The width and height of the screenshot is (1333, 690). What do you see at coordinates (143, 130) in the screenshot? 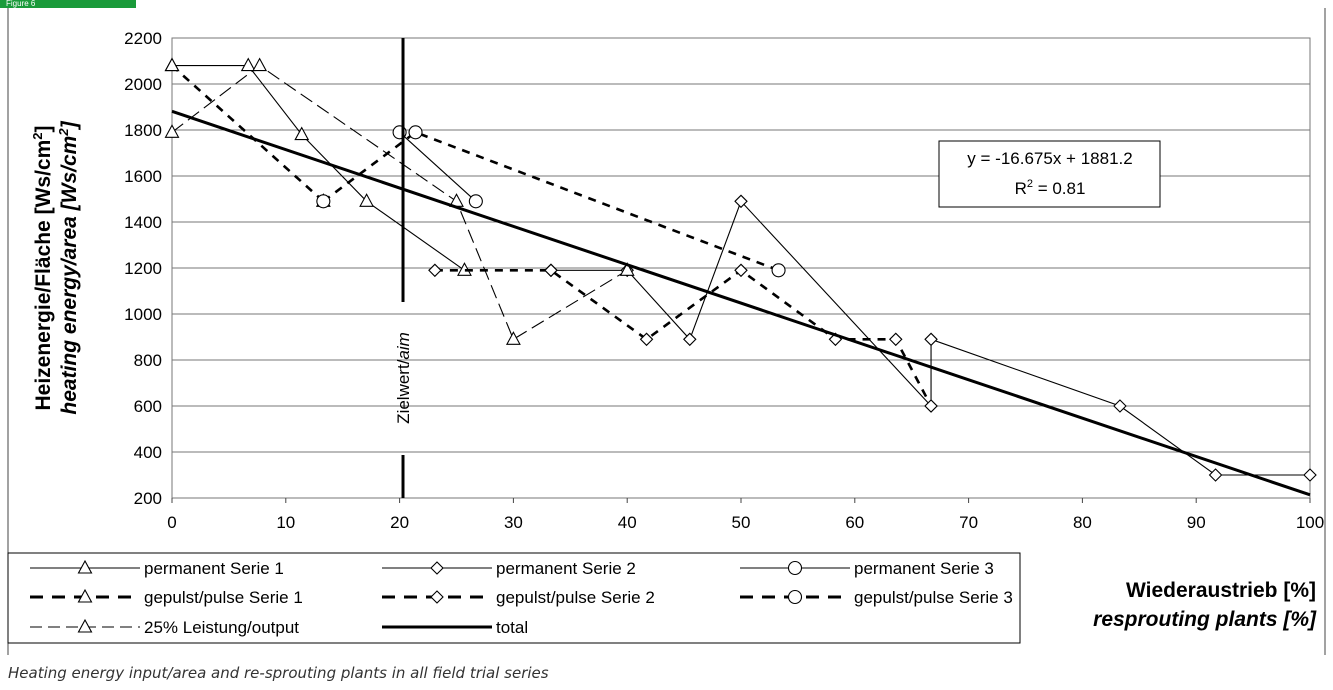
I see `y-tick-label: 1800` at bounding box center [143, 130].